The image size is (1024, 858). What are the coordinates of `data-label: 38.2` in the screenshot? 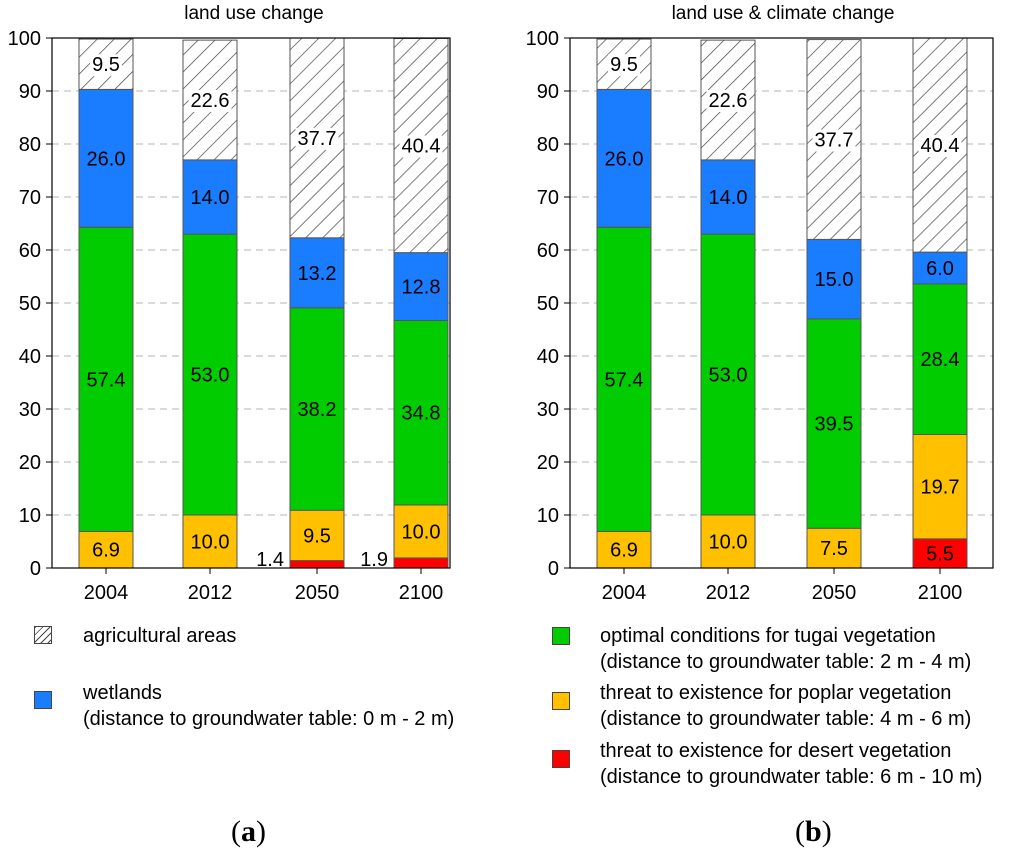 It's located at (317, 410).